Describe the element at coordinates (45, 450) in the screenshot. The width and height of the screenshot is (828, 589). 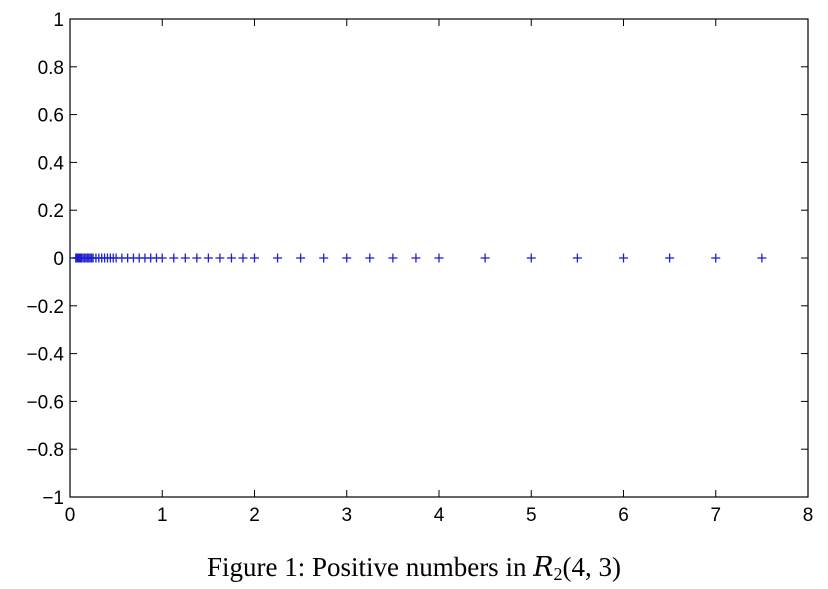
I see `y-tick-label: −0.8` at that location.